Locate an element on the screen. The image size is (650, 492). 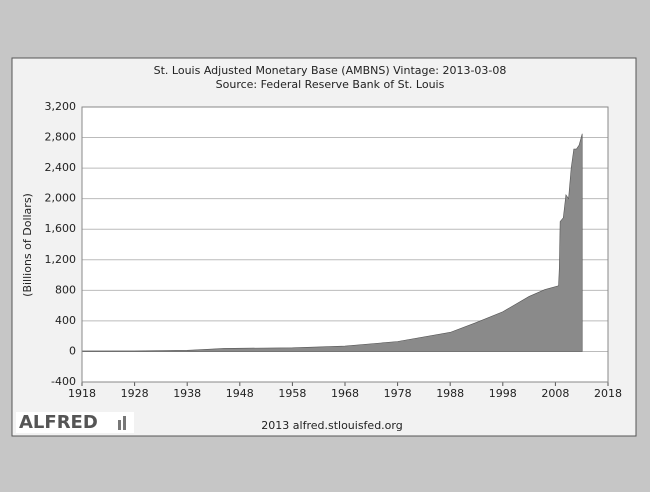
y-axis-label: (Billions of Dollars) is located at coordinates (27, 245).